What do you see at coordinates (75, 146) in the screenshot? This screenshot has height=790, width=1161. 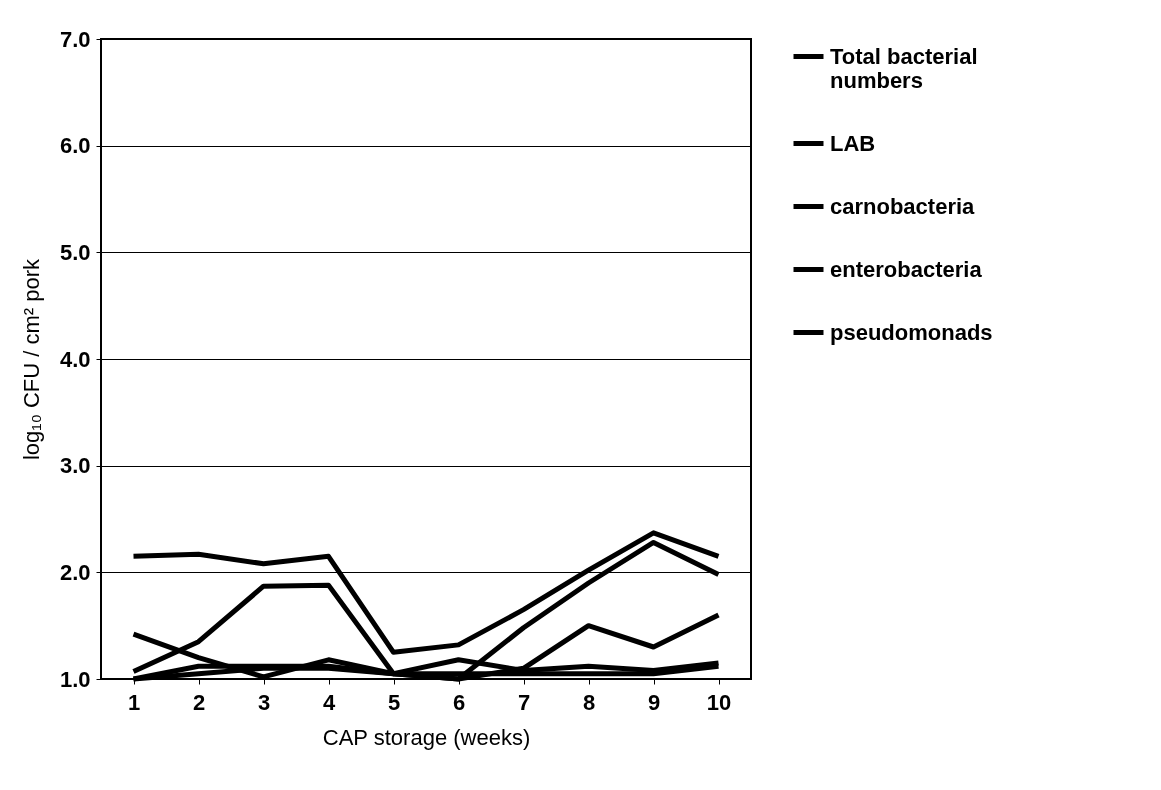 I see `y-tick-label: 6.0` at bounding box center [75, 146].